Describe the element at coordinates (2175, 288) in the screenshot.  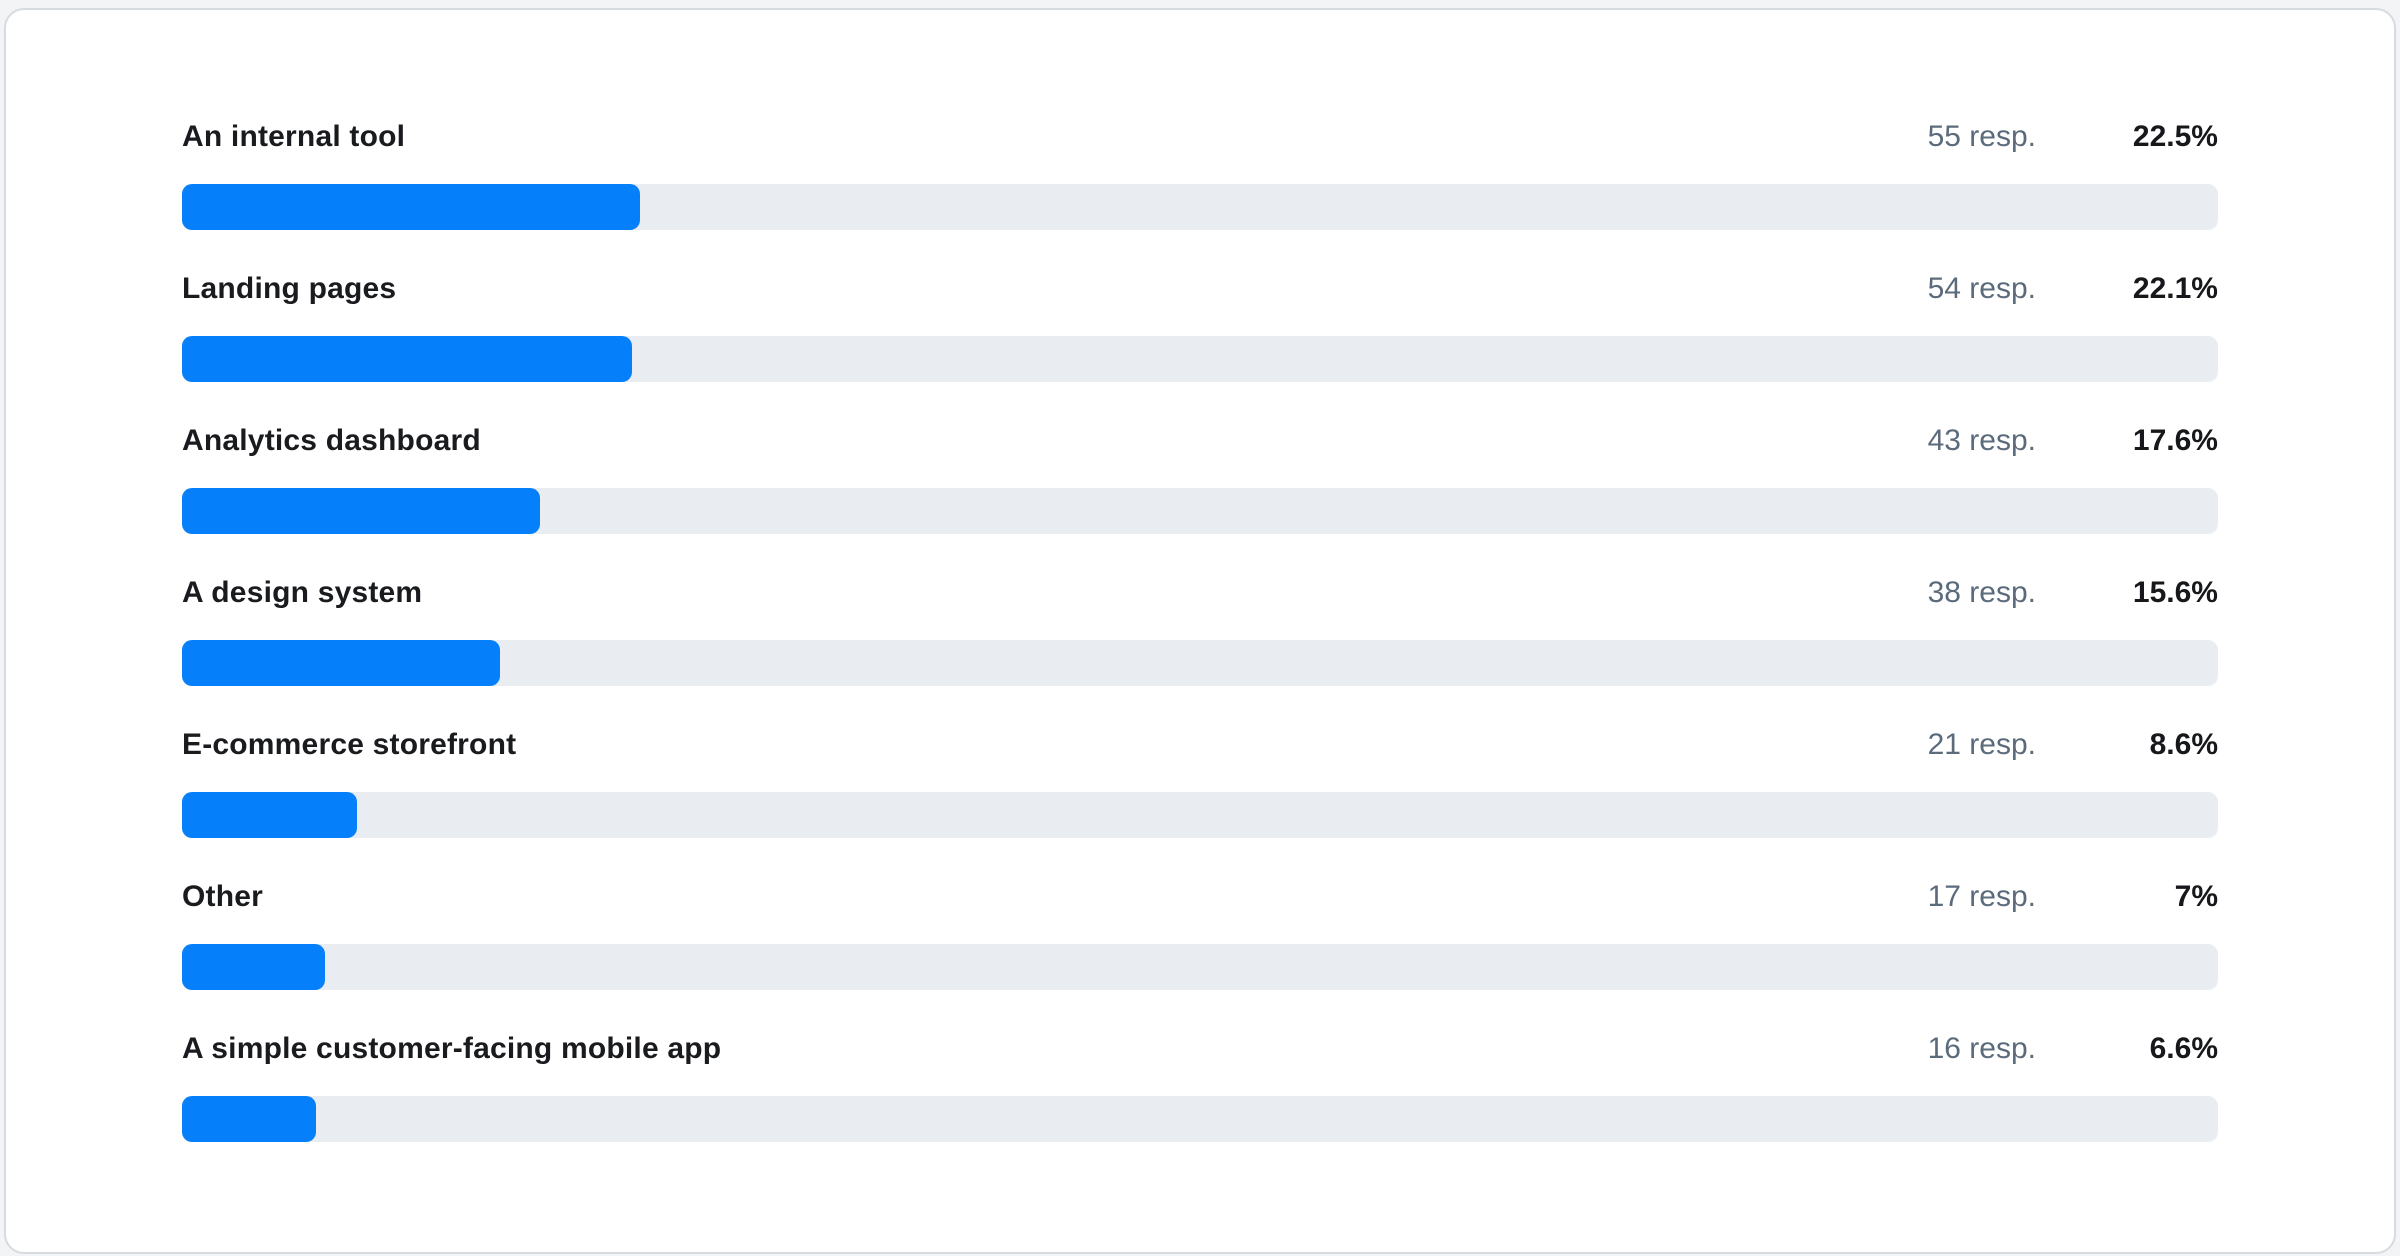
I see `percentage-value: 22.1%` at that location.